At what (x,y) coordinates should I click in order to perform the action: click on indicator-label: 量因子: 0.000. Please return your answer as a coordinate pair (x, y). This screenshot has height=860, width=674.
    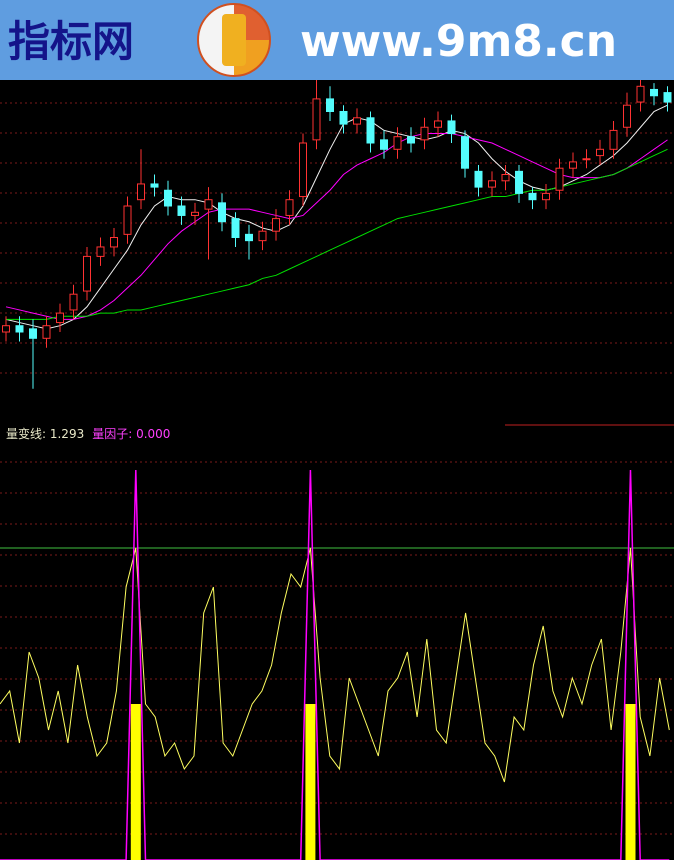
    Looking at the image, I should click on (131, 434).